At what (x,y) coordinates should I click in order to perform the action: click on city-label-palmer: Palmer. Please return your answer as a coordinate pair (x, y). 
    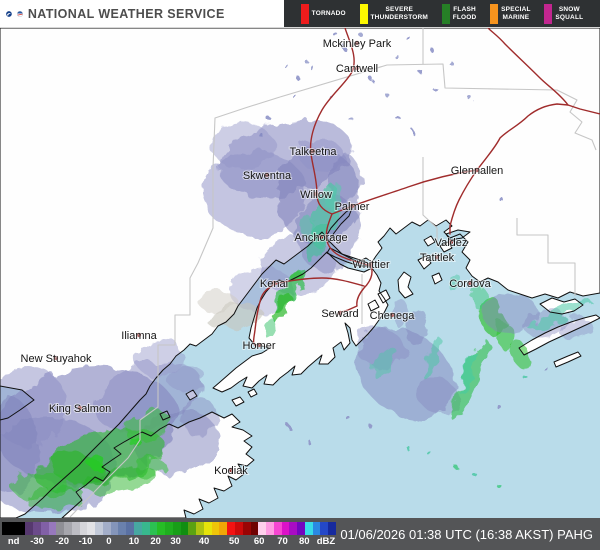
    Looking at the image, I should click on (352, 207).